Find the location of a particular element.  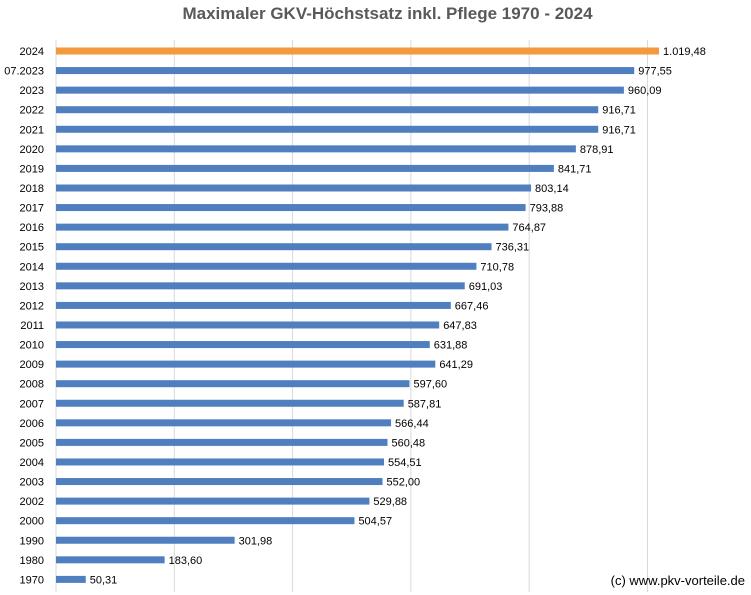

data-label: 504,57 is located at coordinates (375, 522).